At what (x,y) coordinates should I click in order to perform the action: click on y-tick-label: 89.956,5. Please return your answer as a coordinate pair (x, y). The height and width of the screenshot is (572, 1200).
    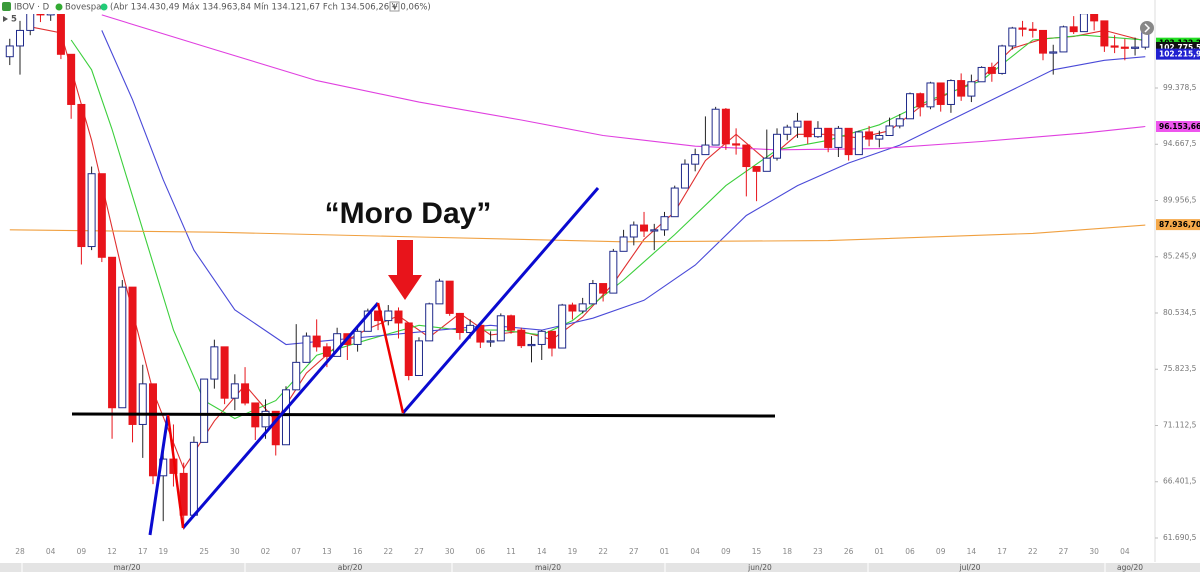
    Looking at the image, I should click on (1180, 199).